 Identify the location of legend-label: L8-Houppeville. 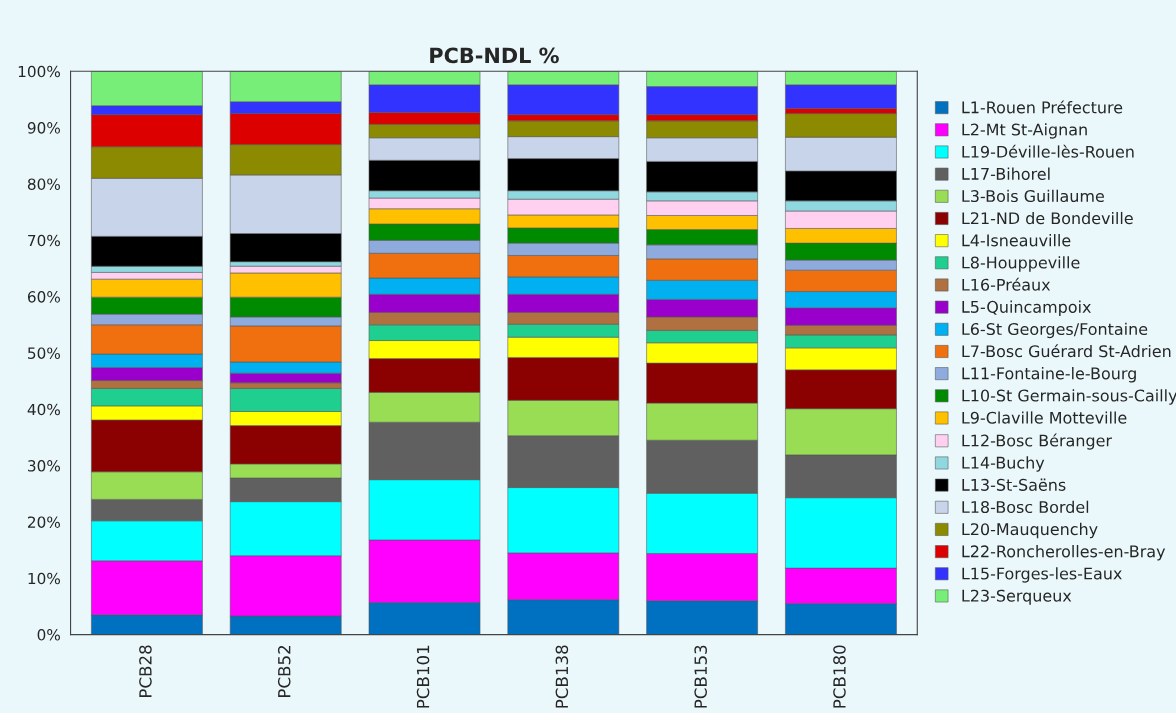
(1021, 264).